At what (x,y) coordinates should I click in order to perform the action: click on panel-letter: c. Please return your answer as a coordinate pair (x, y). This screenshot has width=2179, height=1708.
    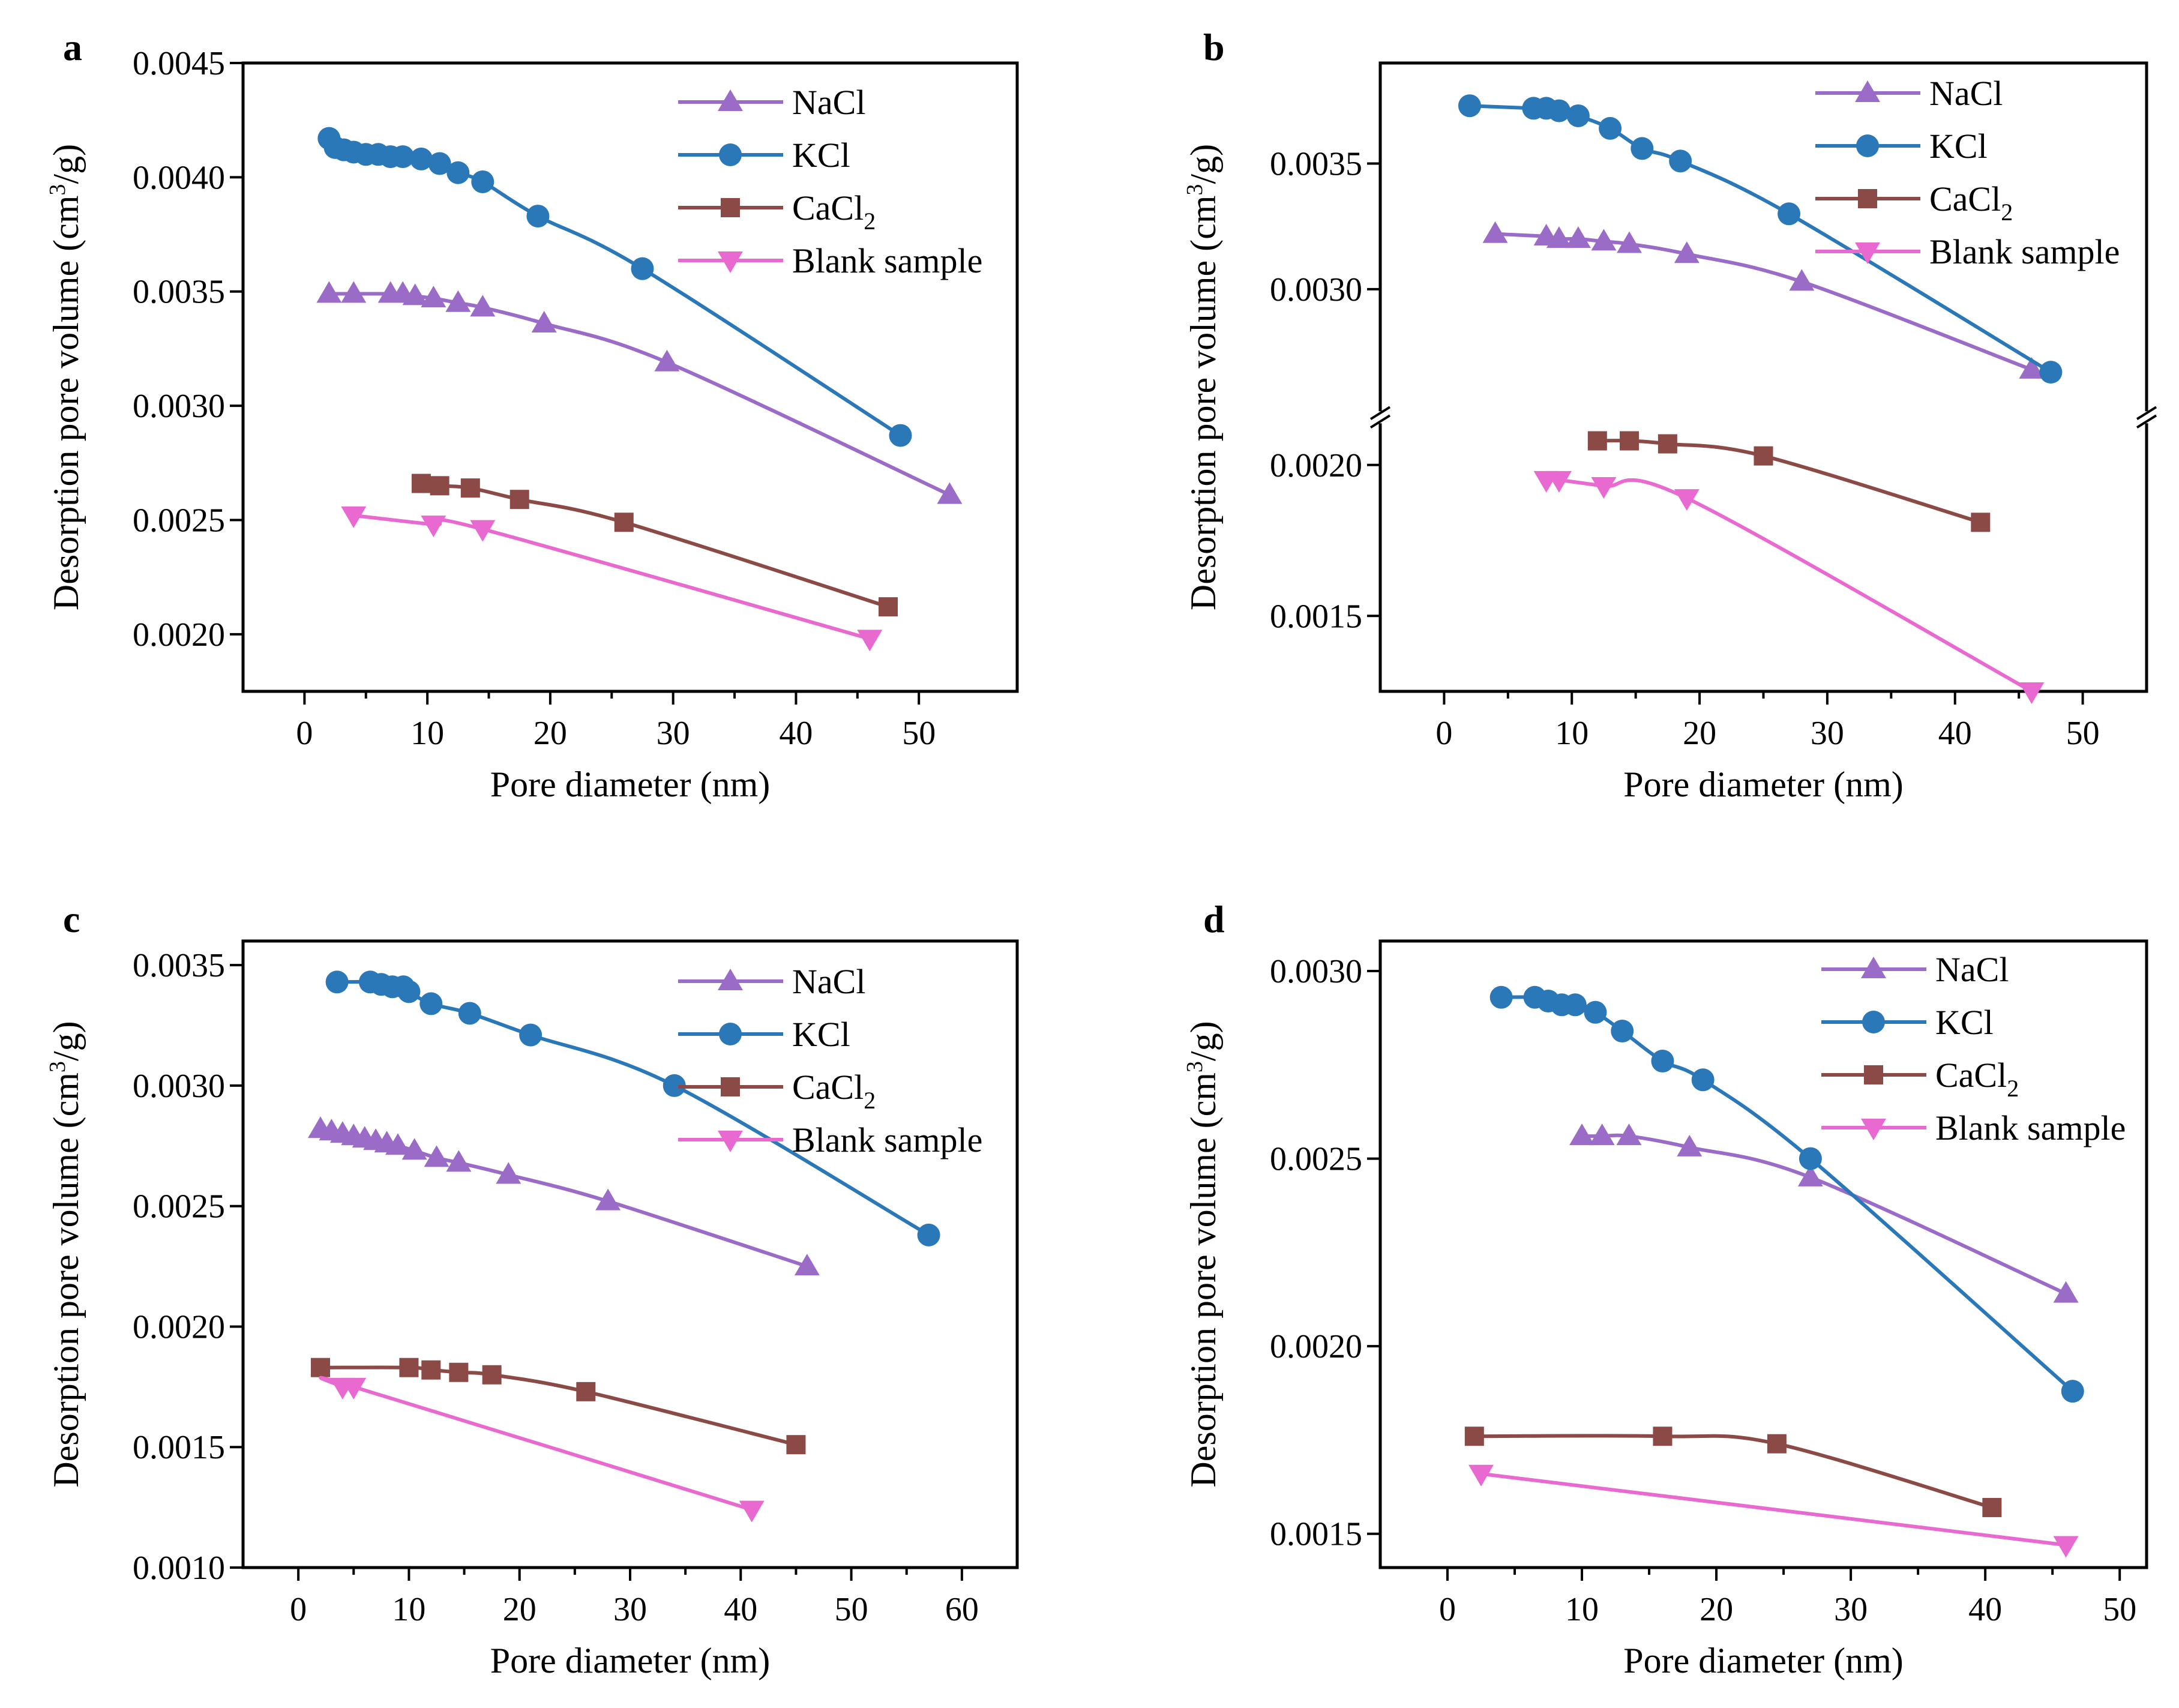
    Looking at the image, I should click on (72, 919).